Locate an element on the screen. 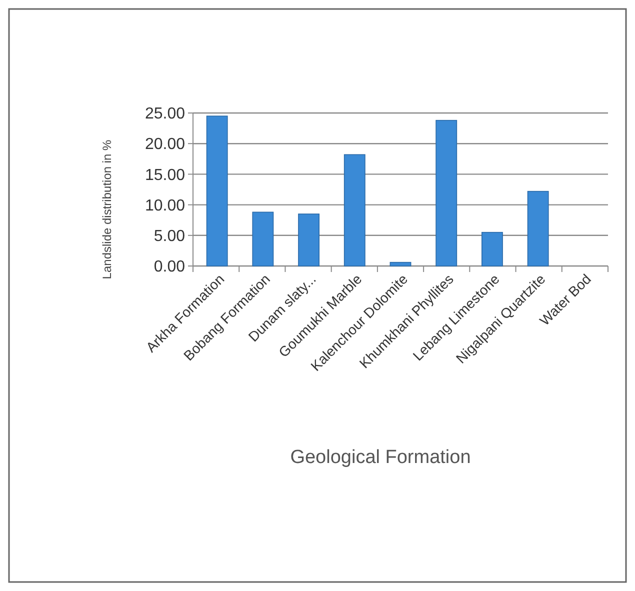  y-tick-label: 20.00 is located at coordinates (165, 145).